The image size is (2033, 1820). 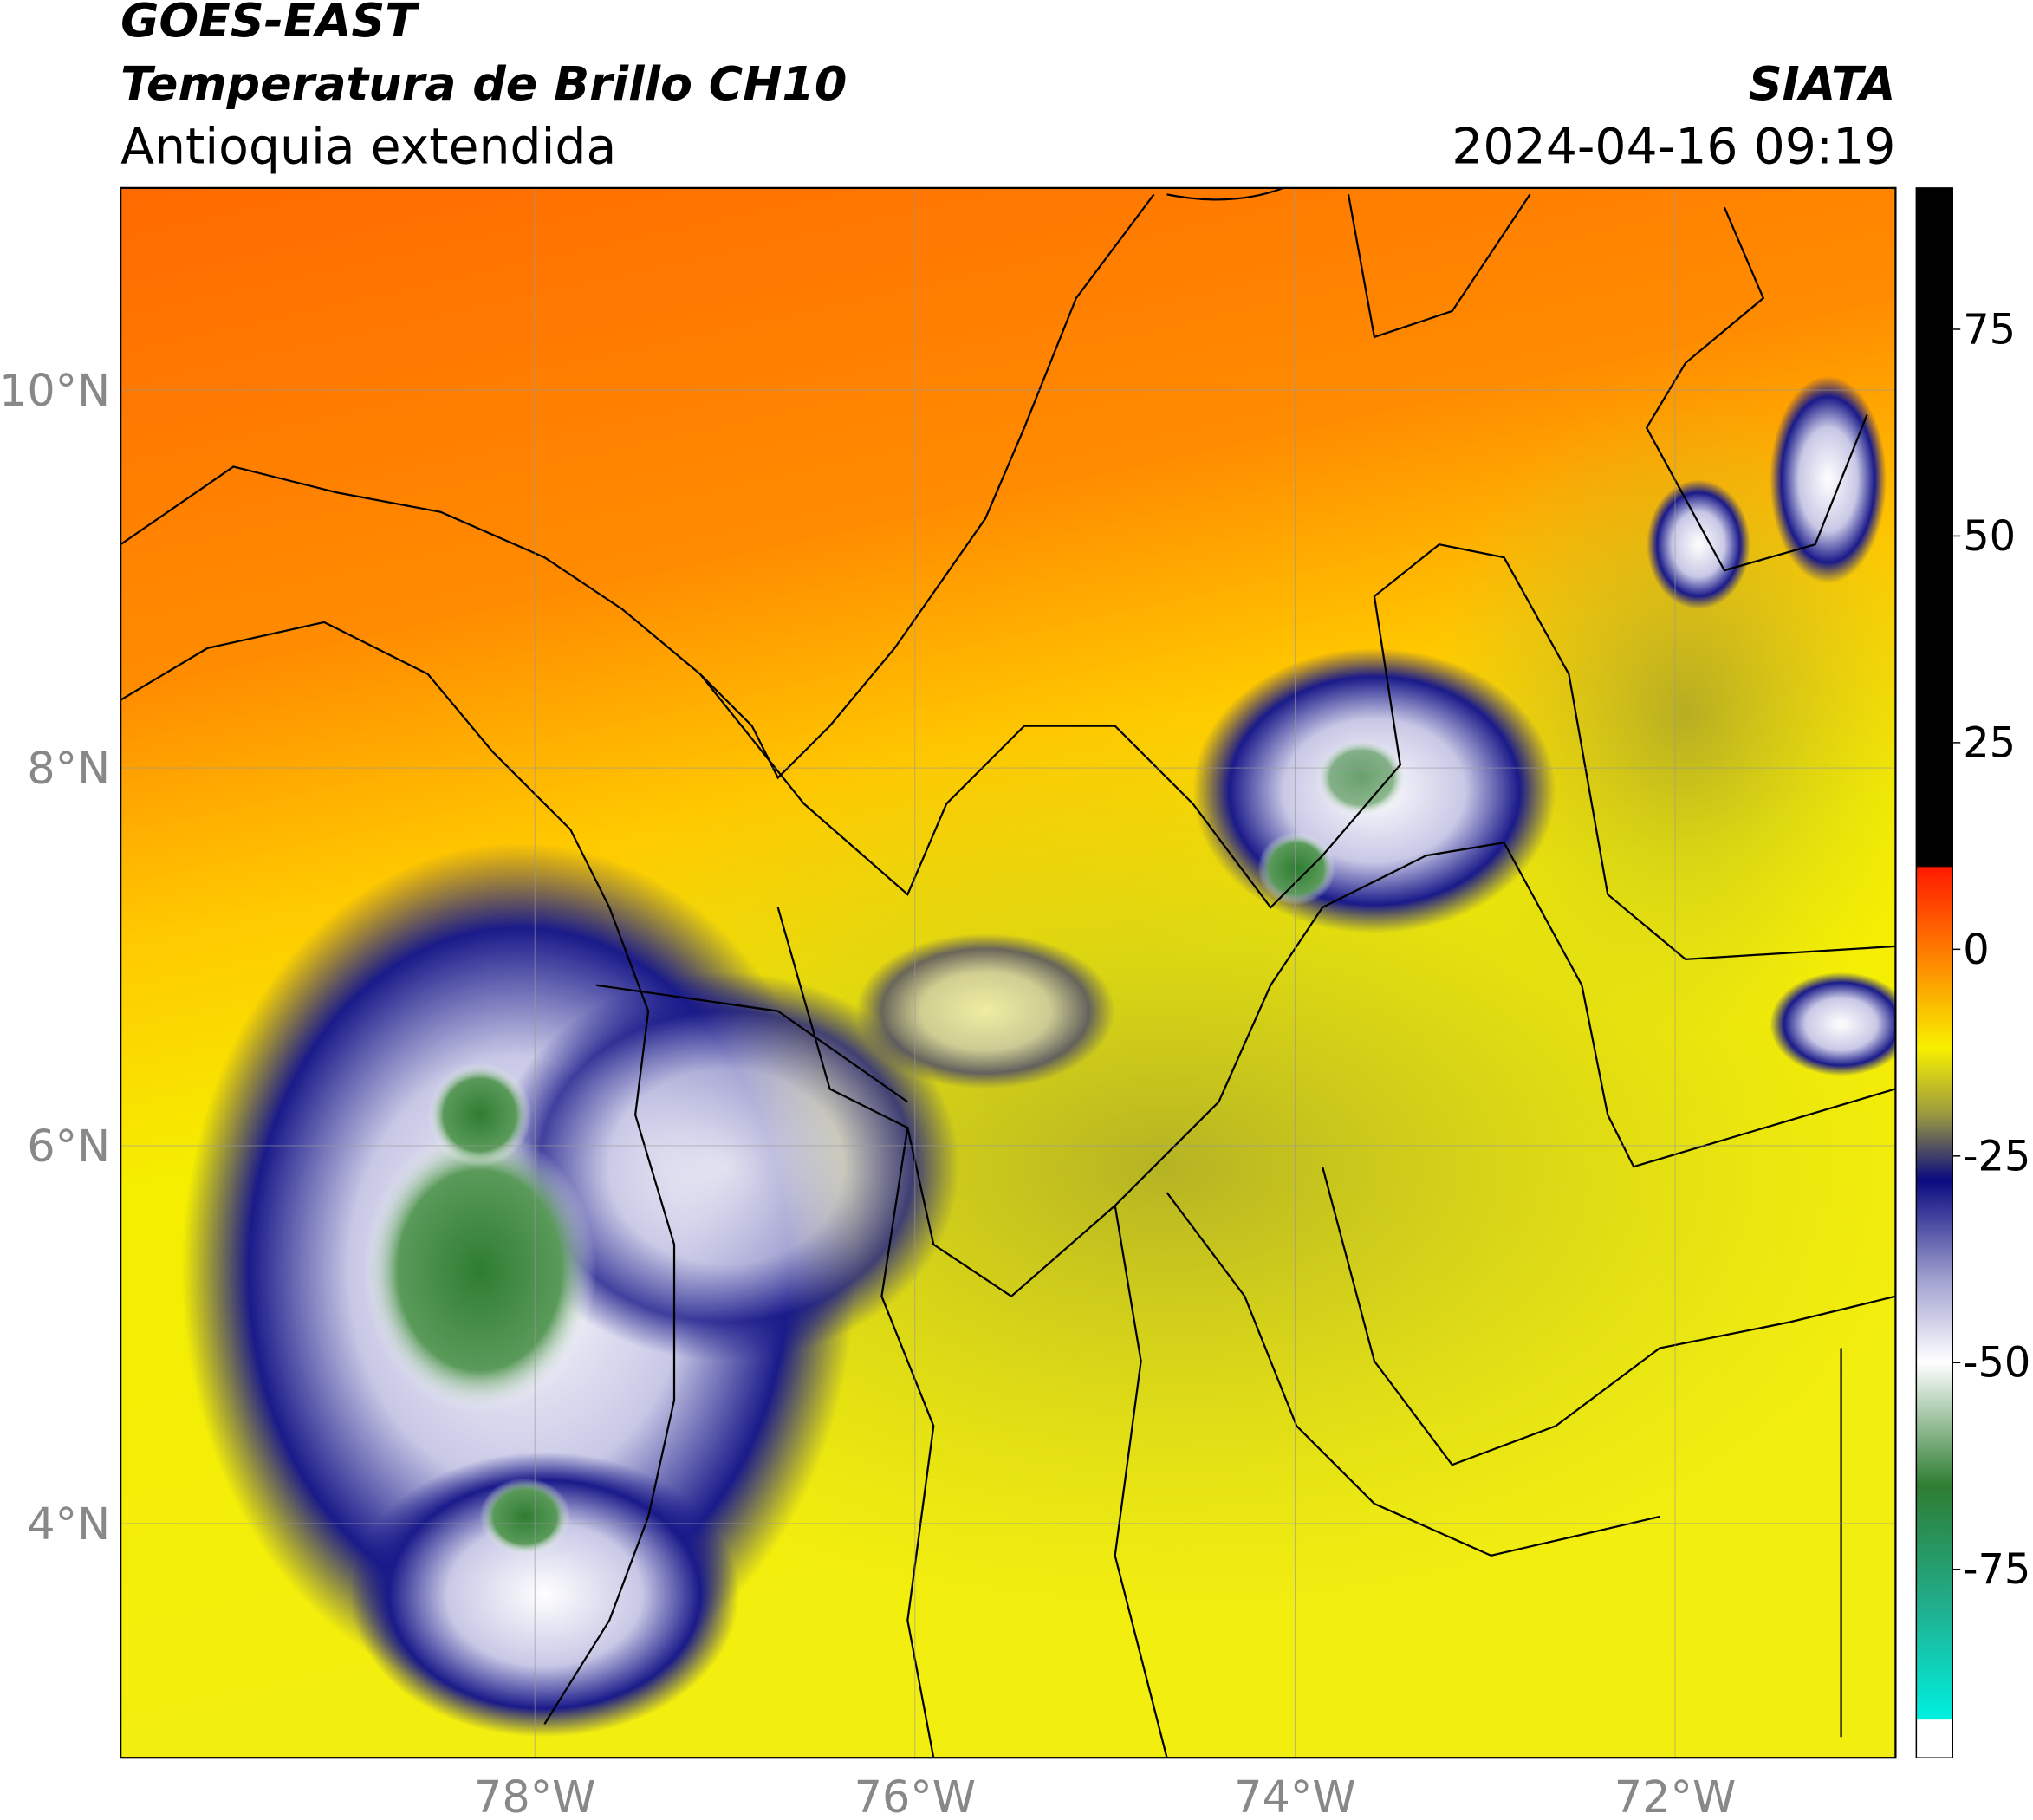 I want to click on y-tick-label: 10°N, so click(x=55, y=390).